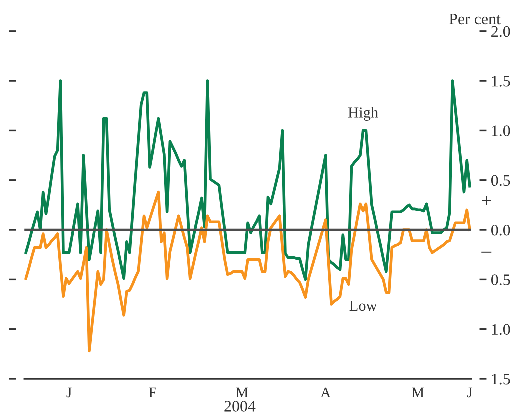 The width and height of the screenshot is (515, 417). Describe the element at coordinates (363, 114) in the screenshot. I see `series-label: High` at that location.